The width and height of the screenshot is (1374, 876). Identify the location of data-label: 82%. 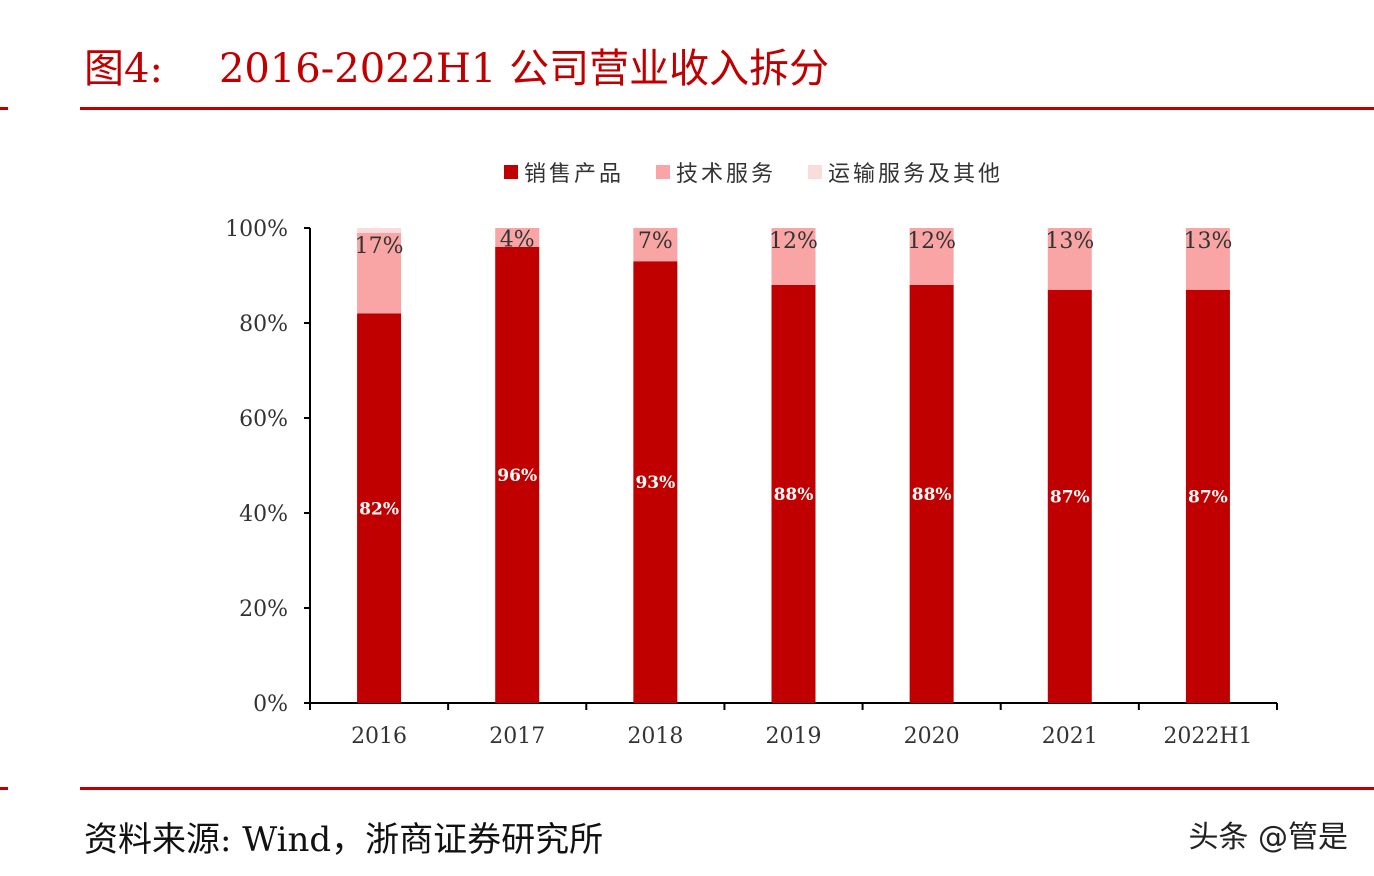
(379, 509).